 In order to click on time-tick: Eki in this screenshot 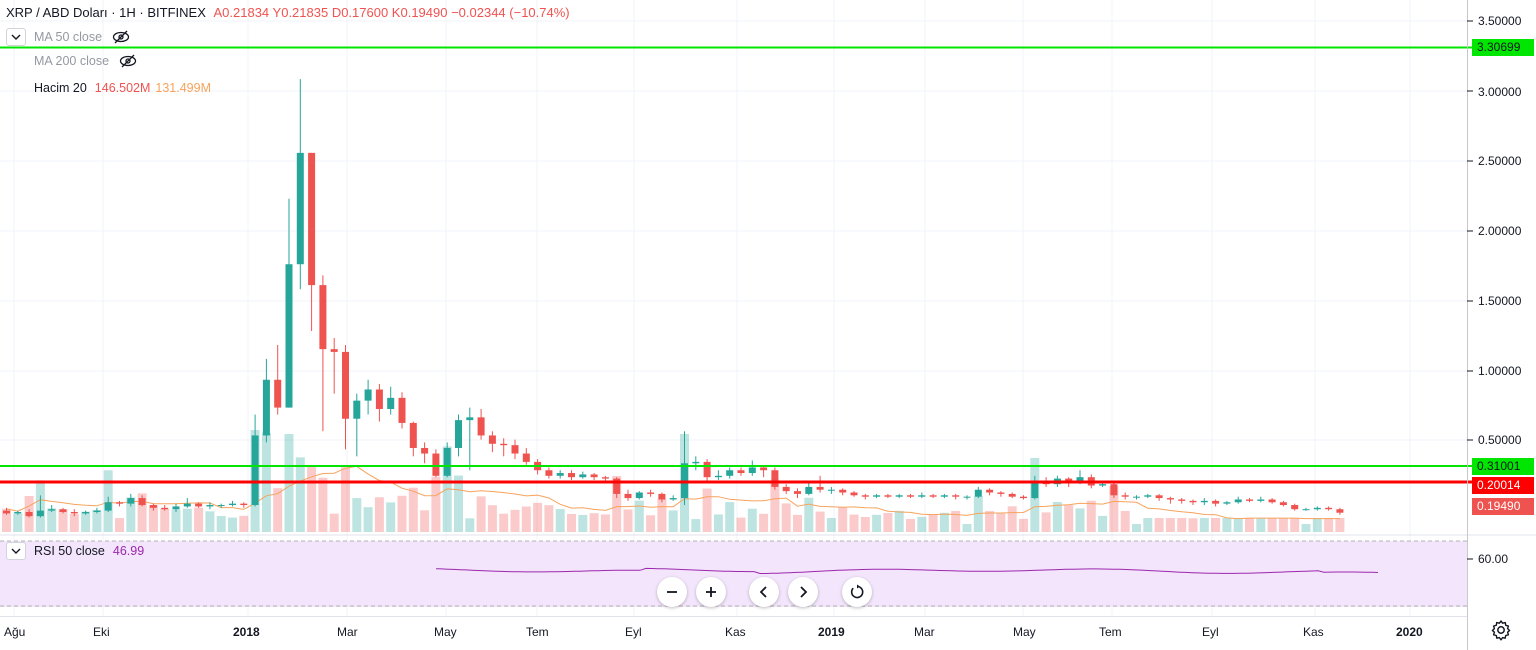, I will do `click(101, 632)`.